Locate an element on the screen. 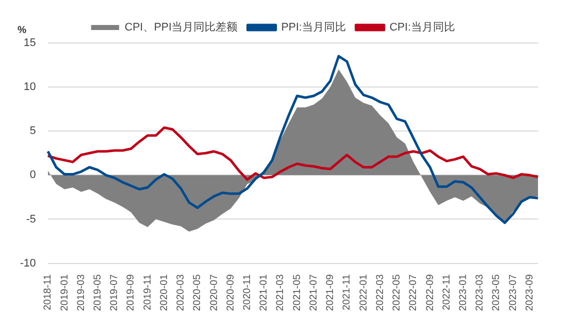  y-tick-label: 0 is located at coordinates (33, 175).